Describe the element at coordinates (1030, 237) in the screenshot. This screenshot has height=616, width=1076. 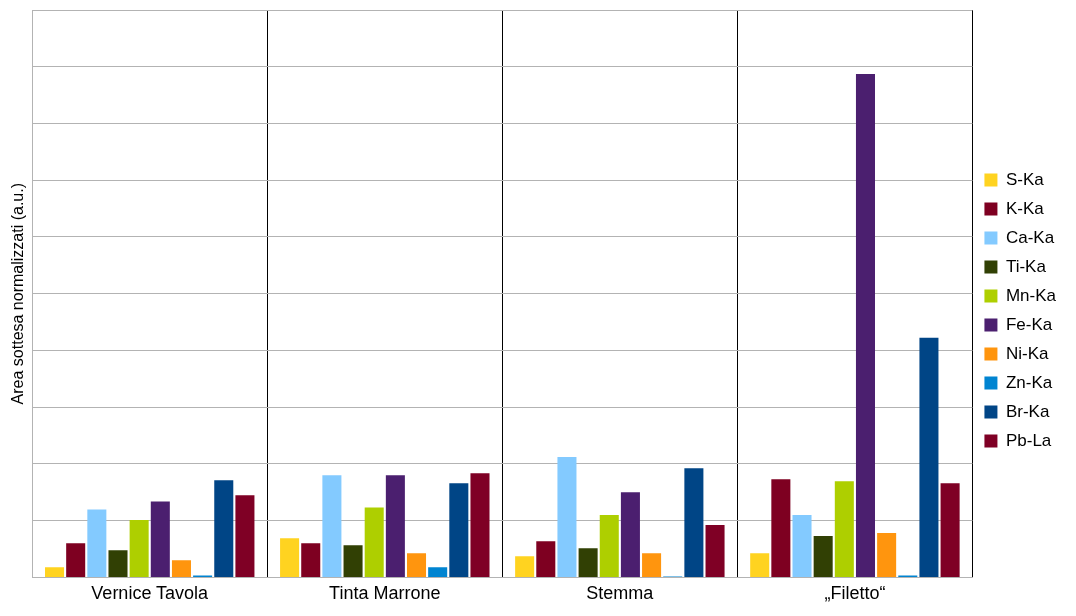
I see `legend-label: Ca-Ka` at that location.